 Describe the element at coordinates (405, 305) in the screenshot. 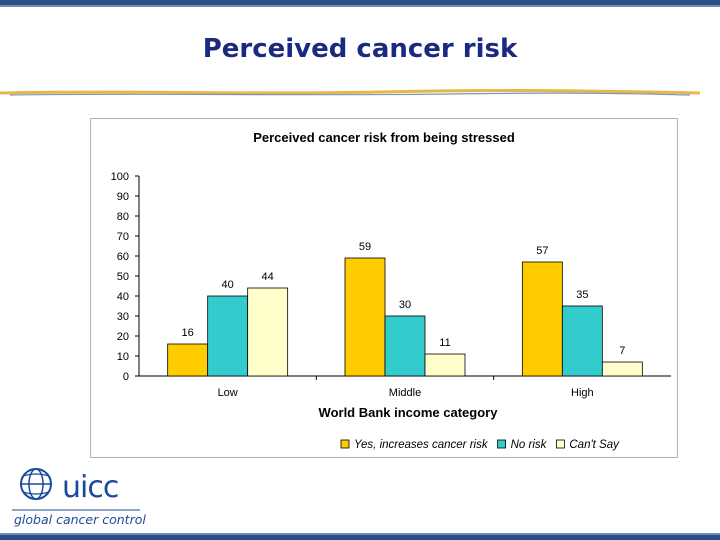

I see `bar-data-label: 30` at that location.